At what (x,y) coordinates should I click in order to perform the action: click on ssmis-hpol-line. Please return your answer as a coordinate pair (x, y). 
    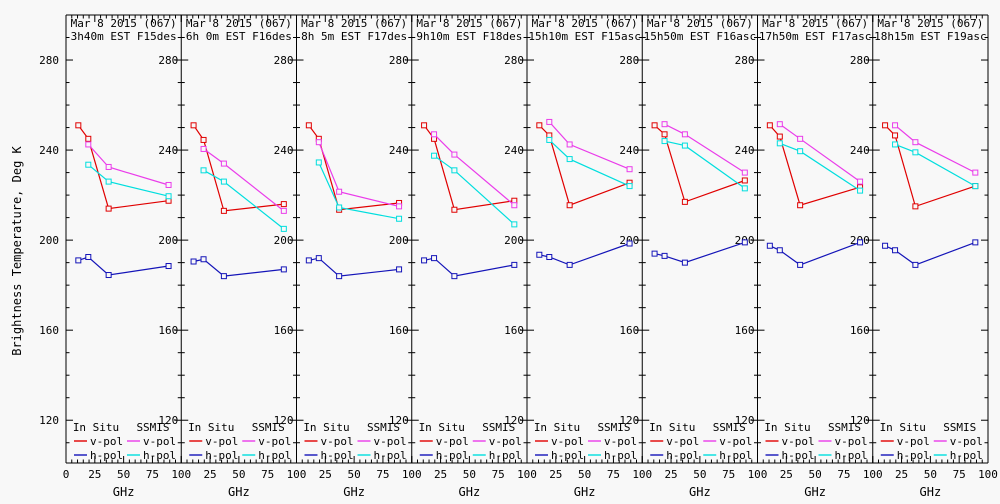
    Looking at the image, I should click on (589, 163).